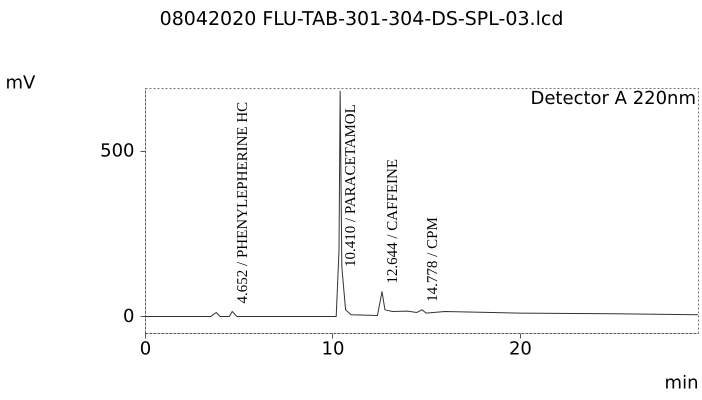  Describe the element at coordinates (520, 349) in the screenshot. I see `x-tick-label: 20` at that location.